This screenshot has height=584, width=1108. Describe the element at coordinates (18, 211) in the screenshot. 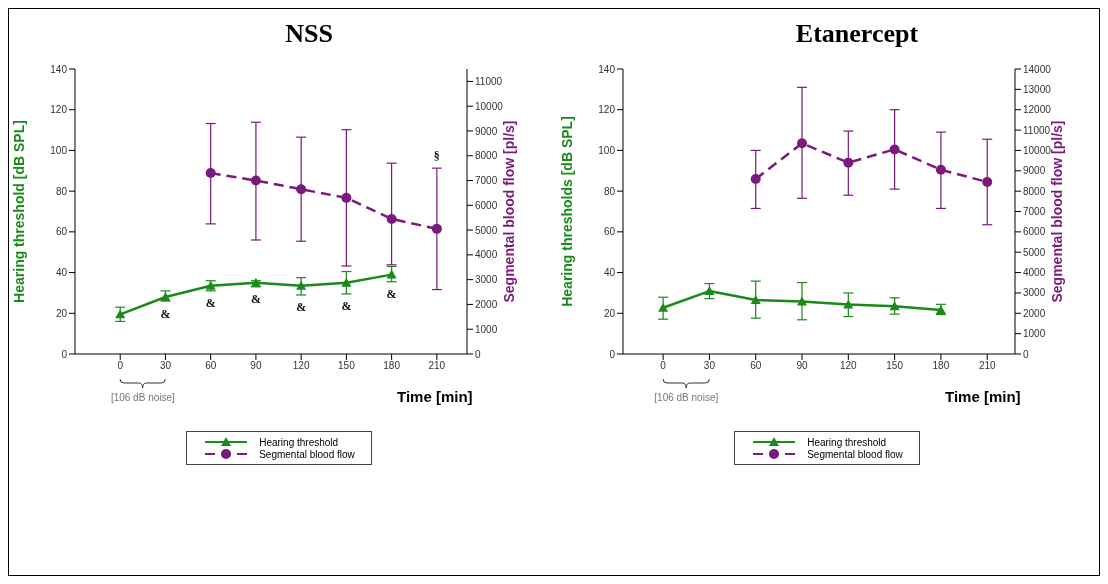

I see `y-axis-title: Hearing threshold [dB SPL]` at that location.